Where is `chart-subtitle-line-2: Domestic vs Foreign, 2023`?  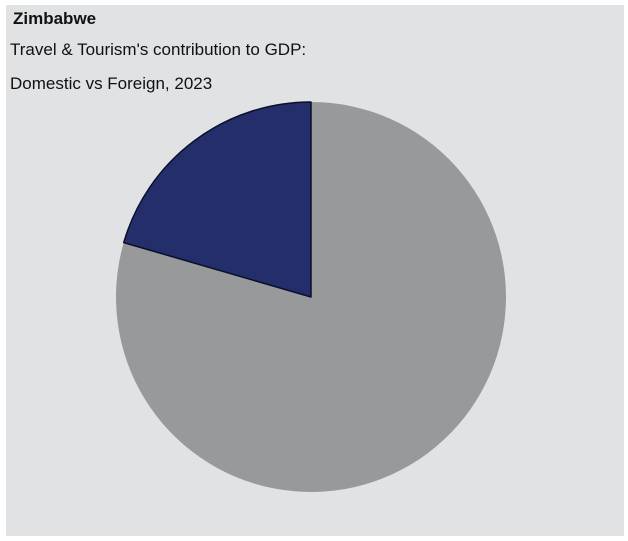 chart-subtitle-line-2: Domestic vs Foreign, 2023 is located at coordinates (111, 83).